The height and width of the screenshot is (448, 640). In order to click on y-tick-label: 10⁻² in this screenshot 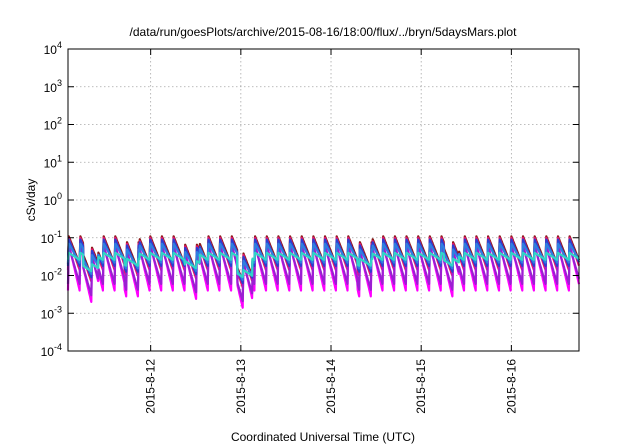, I will do `click(51, 275)`.